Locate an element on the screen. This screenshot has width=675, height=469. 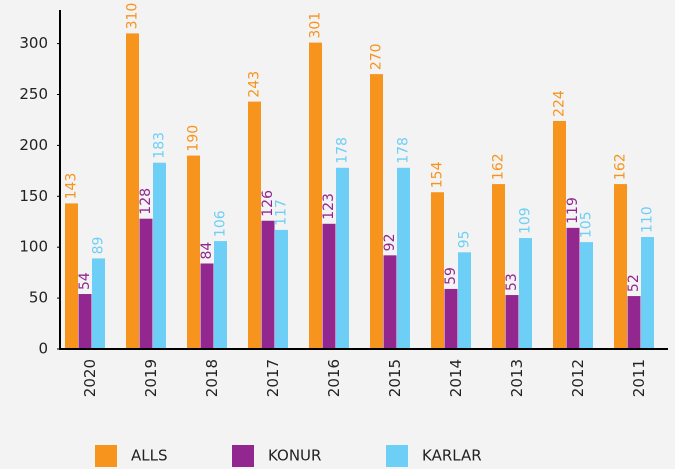
value-label: 53 is located at coordinates (512, 282).